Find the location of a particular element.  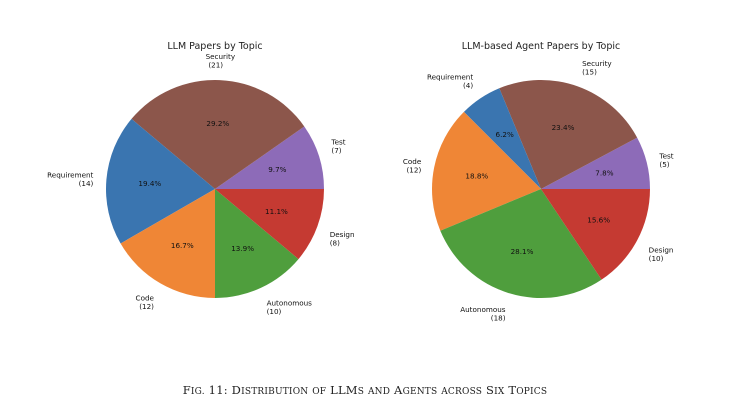

chart-title: LLM Papers by Topic is located at coordinates (214, 46).